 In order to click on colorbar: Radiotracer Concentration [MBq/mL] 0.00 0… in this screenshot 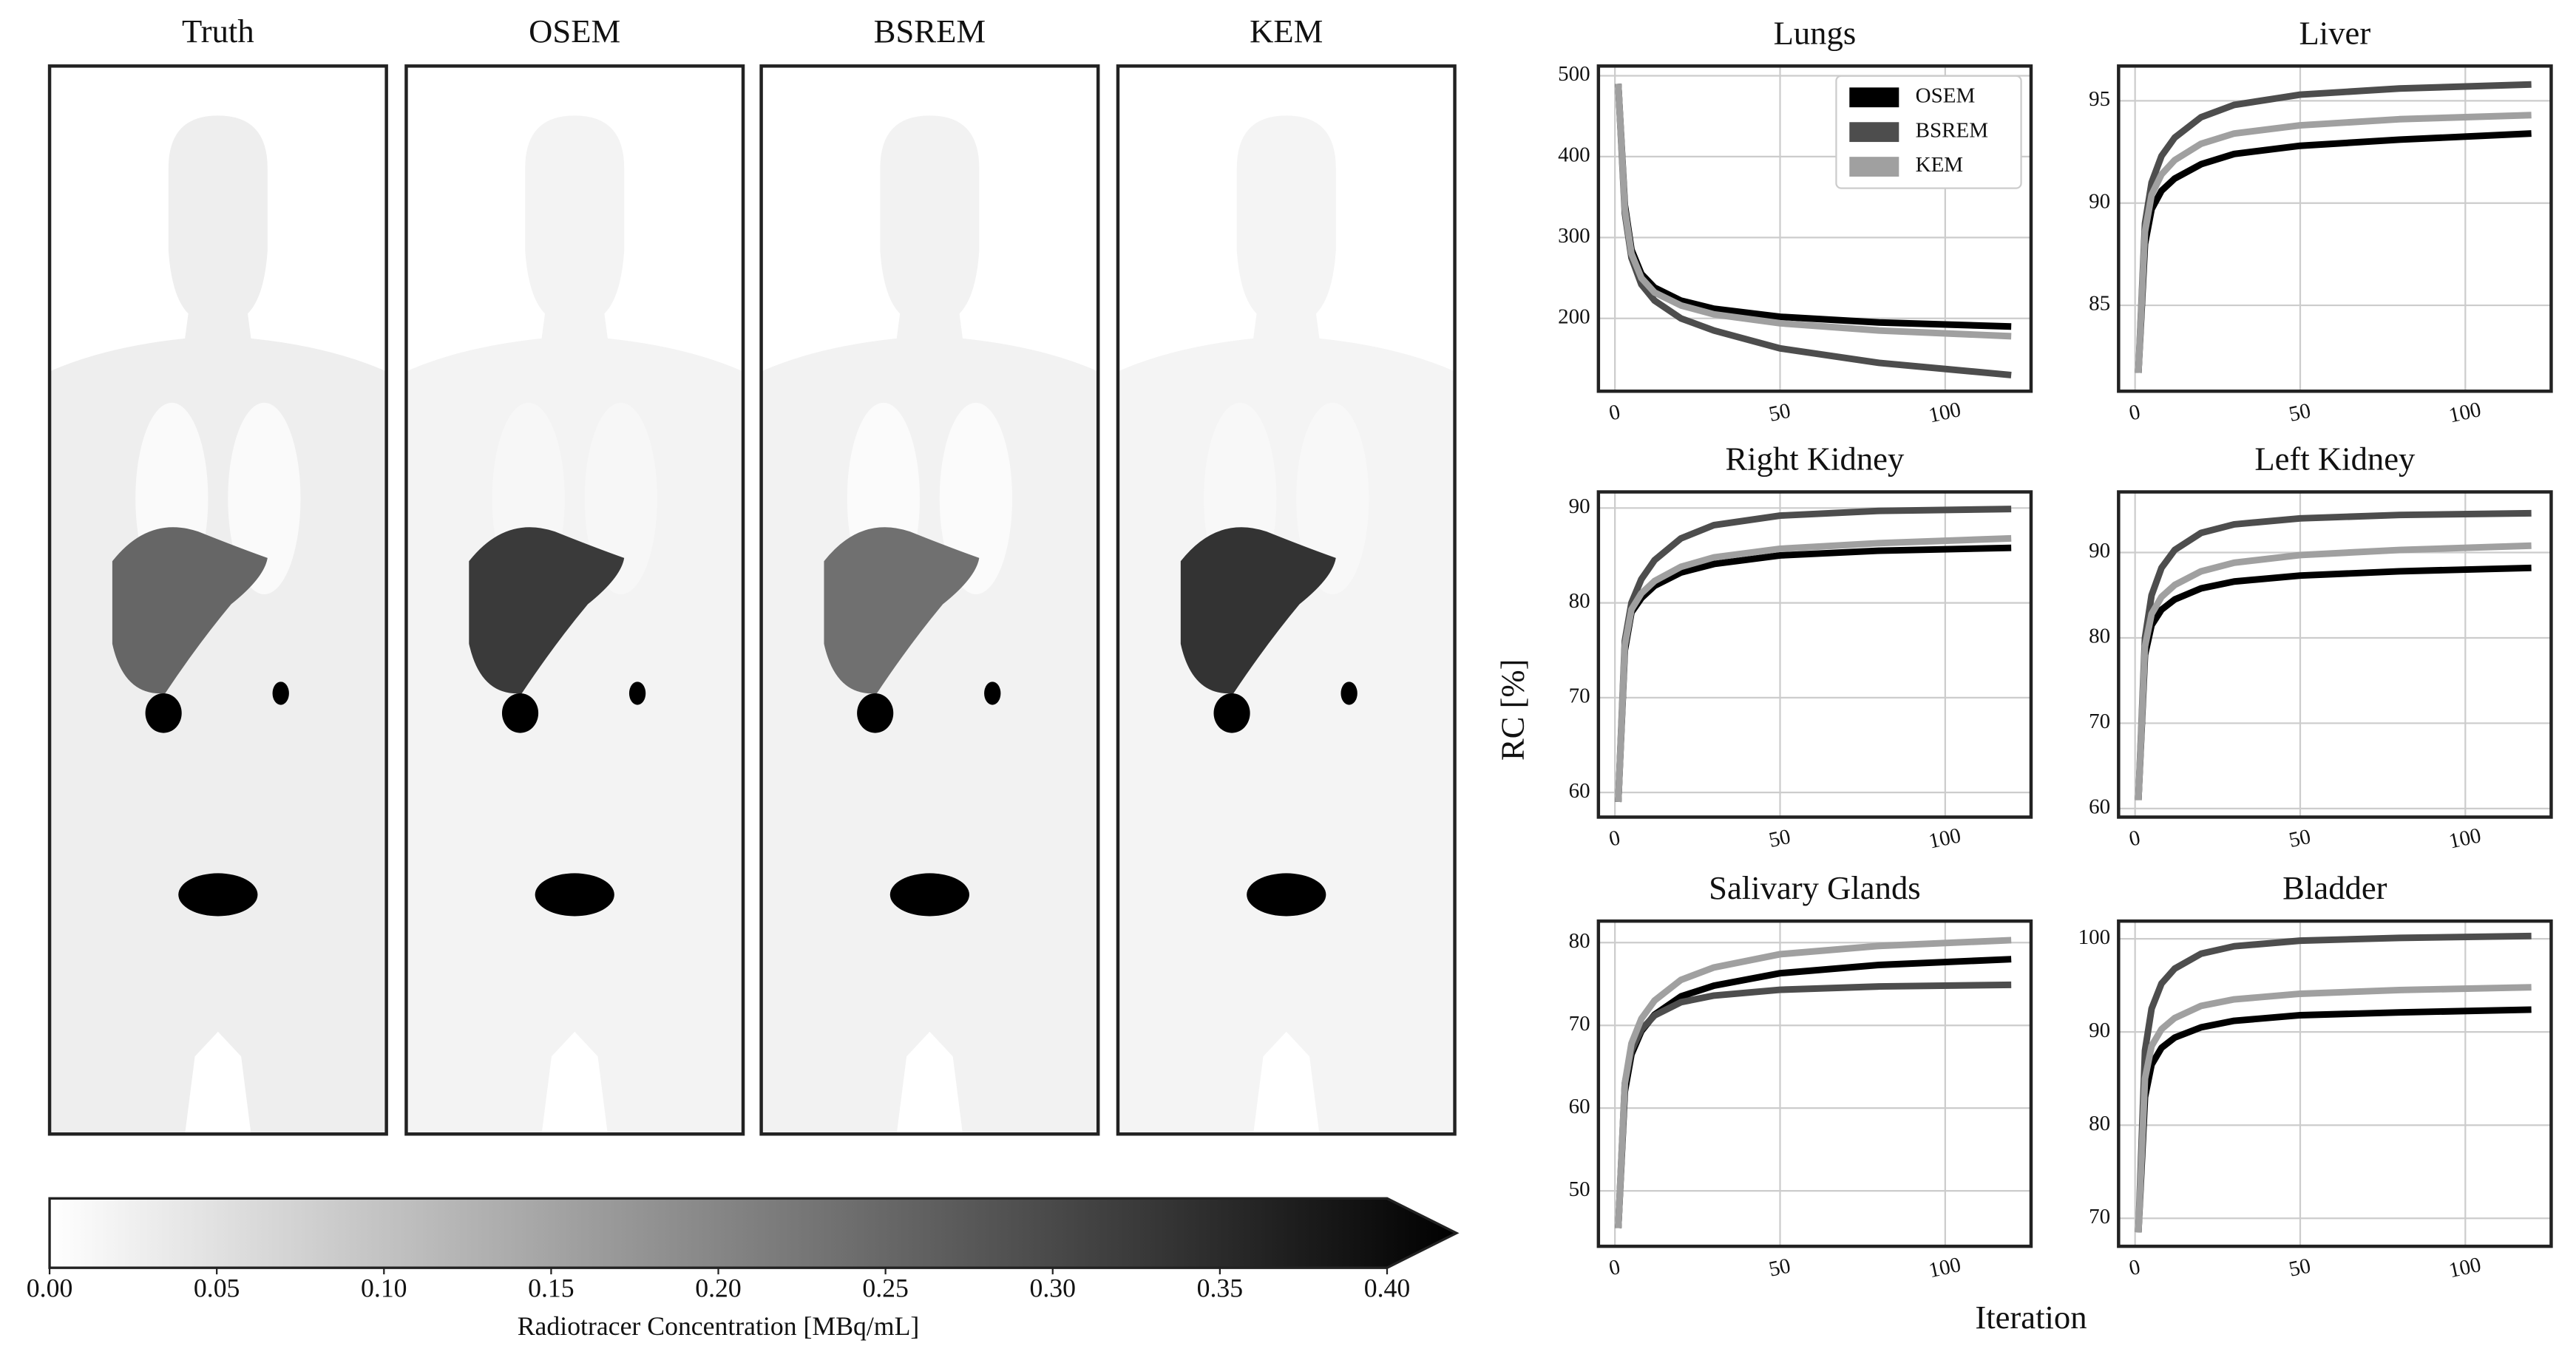, I will do `click(743, 1269)`.